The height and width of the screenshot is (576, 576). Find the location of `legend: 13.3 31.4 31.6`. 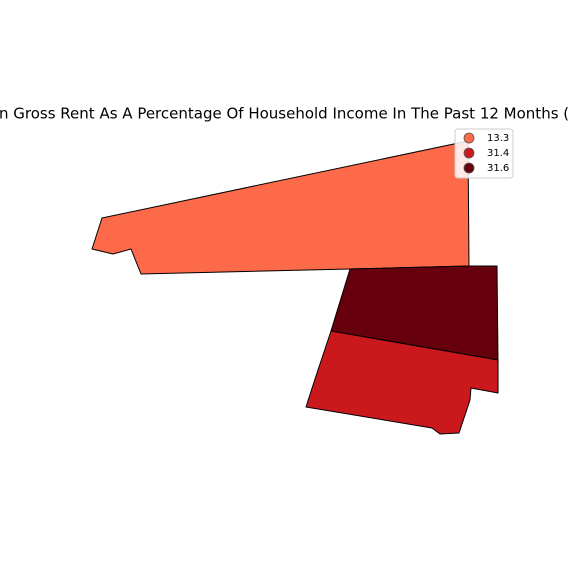

legend: 13.3 31.4 31.6 is located at coordinates (484, 153).